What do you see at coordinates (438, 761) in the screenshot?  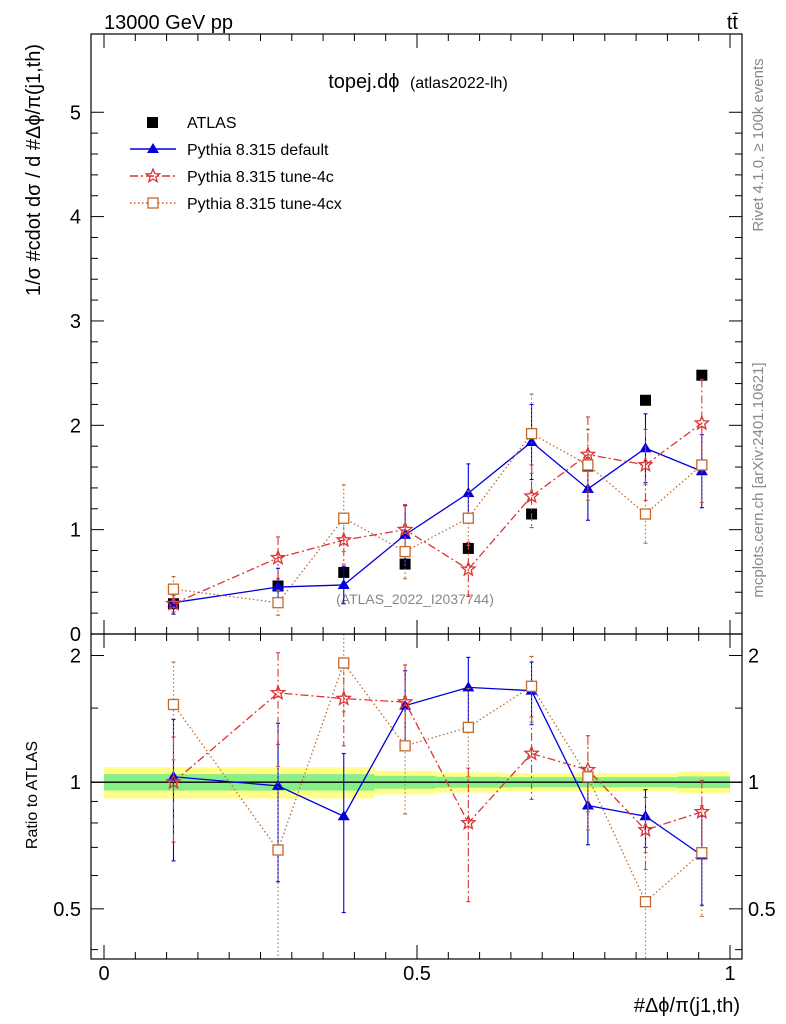 I see `ratio-line` at bounding box center [438, 761].